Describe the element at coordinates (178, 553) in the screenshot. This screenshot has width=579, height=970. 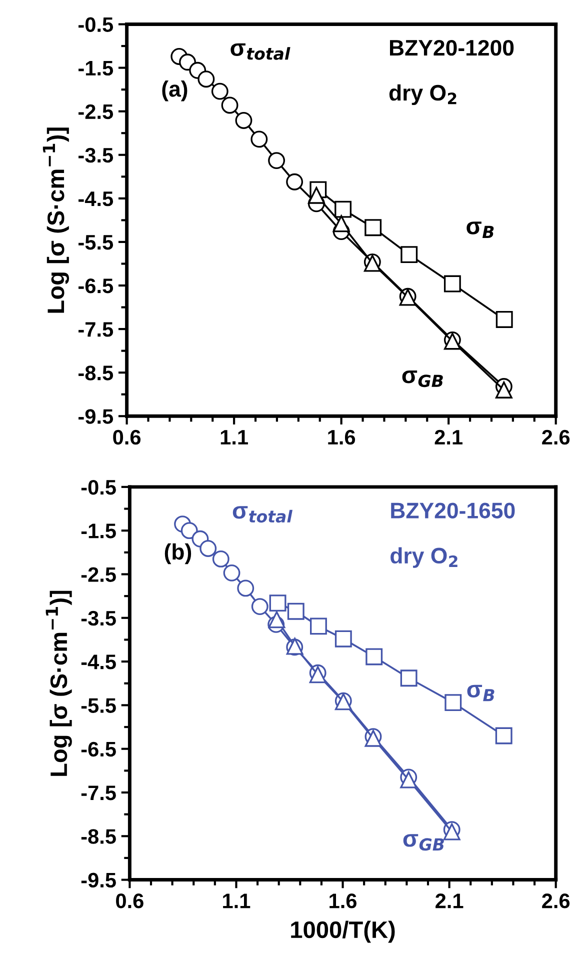
I see `annotation: (b)` at that location.